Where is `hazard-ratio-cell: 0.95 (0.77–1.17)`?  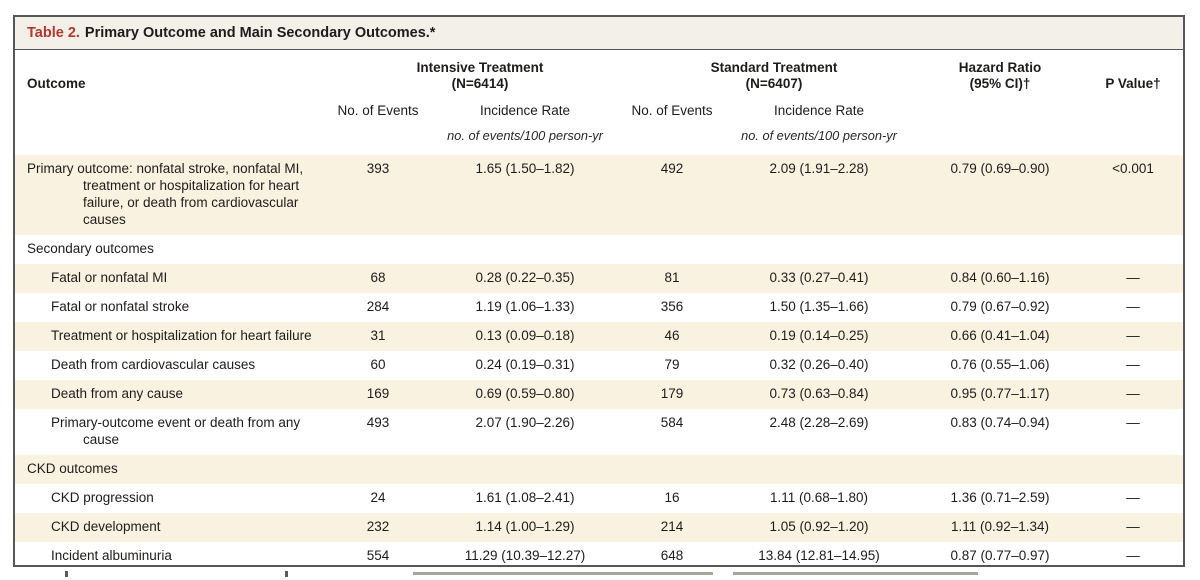
hazard-ratio-cell: 0.95 (0.77–1.17) is located at coordinates (1000, 393).